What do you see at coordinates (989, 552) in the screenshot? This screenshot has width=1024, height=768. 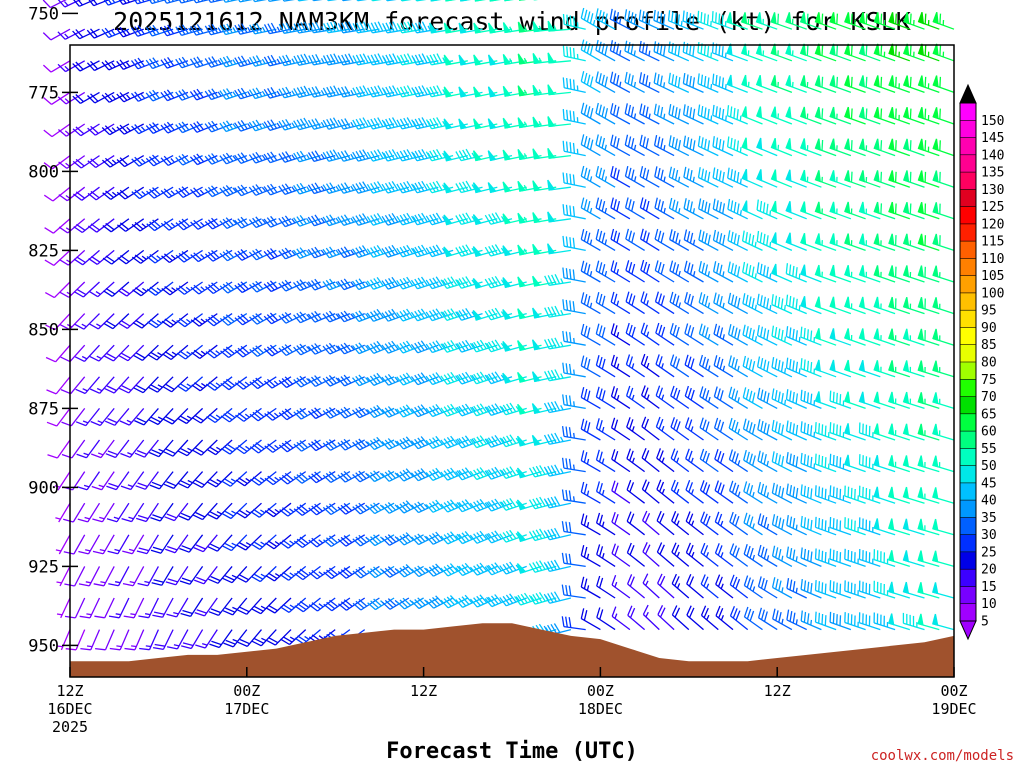 I see `colorbar-label: 25` at bounding box center [989, 552].